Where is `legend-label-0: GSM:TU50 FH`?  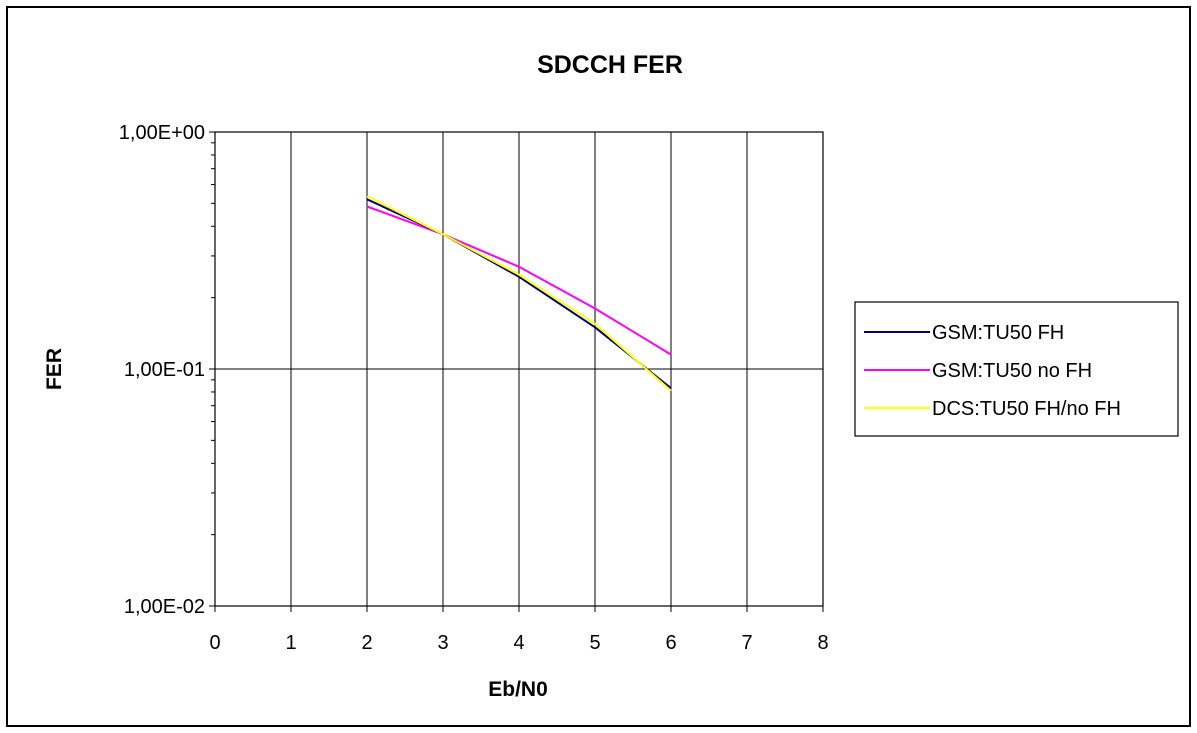
legend-label-0: GSM:TU50 FH is located at coordinates (998, 333).